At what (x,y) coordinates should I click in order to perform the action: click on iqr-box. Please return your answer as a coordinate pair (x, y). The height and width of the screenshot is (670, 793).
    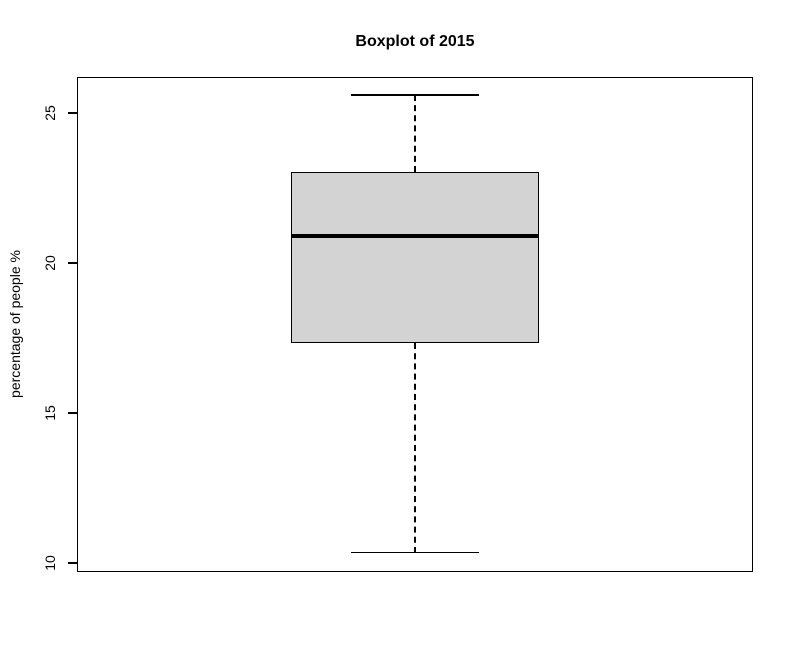
    Looking at the image, I should click on (415, 257).